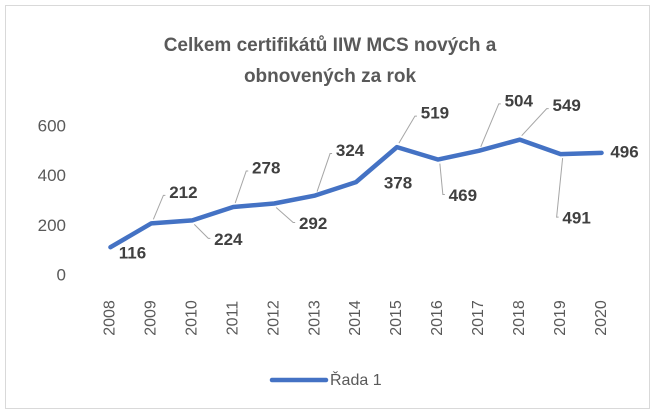  Describe the element at coordinates (560, 318) in the screenshot. I see `x-tick-label: 2019` at that location.